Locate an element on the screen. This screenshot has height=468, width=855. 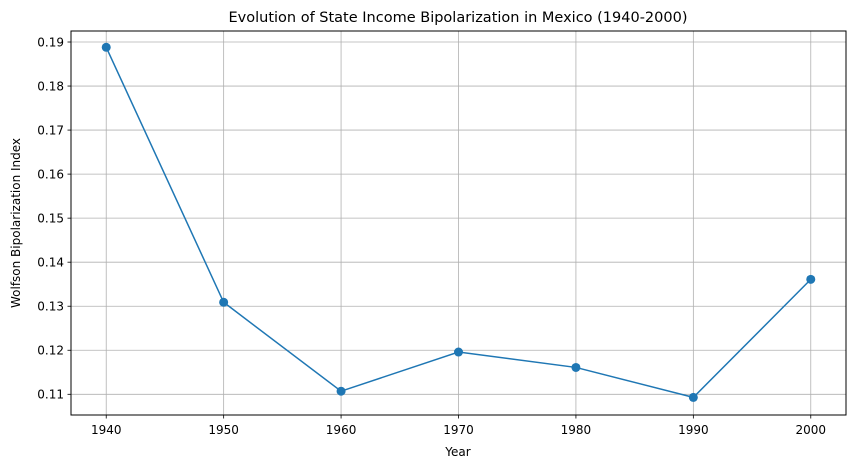
x-tick-label: 2000 is located at coordinates (810, 430).